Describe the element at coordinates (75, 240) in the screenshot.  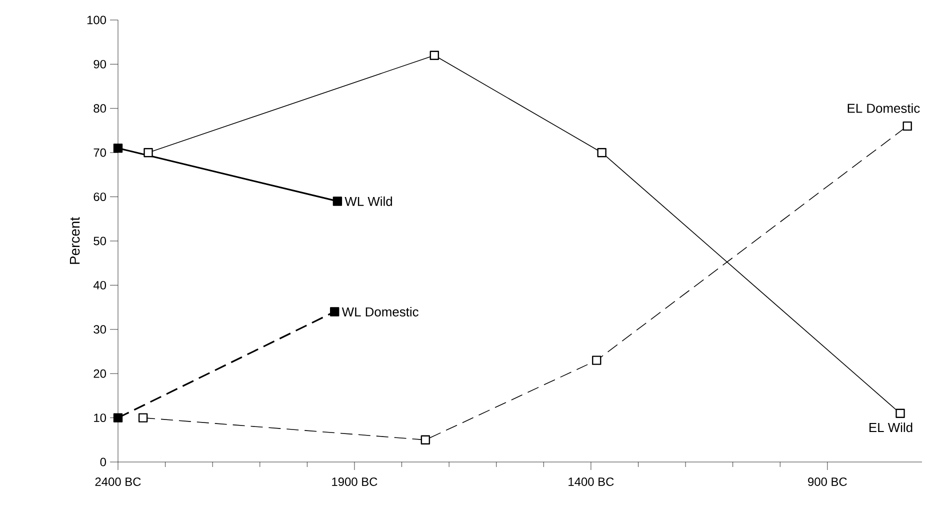
I see `y-axis-title: Percent` at that location.